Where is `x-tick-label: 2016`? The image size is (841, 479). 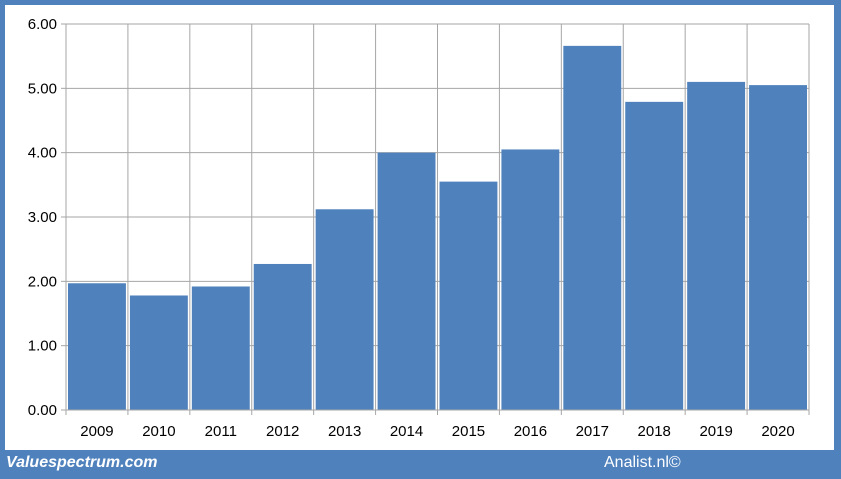
x-tick-label: 2016 is located at coordinates (530, 431).